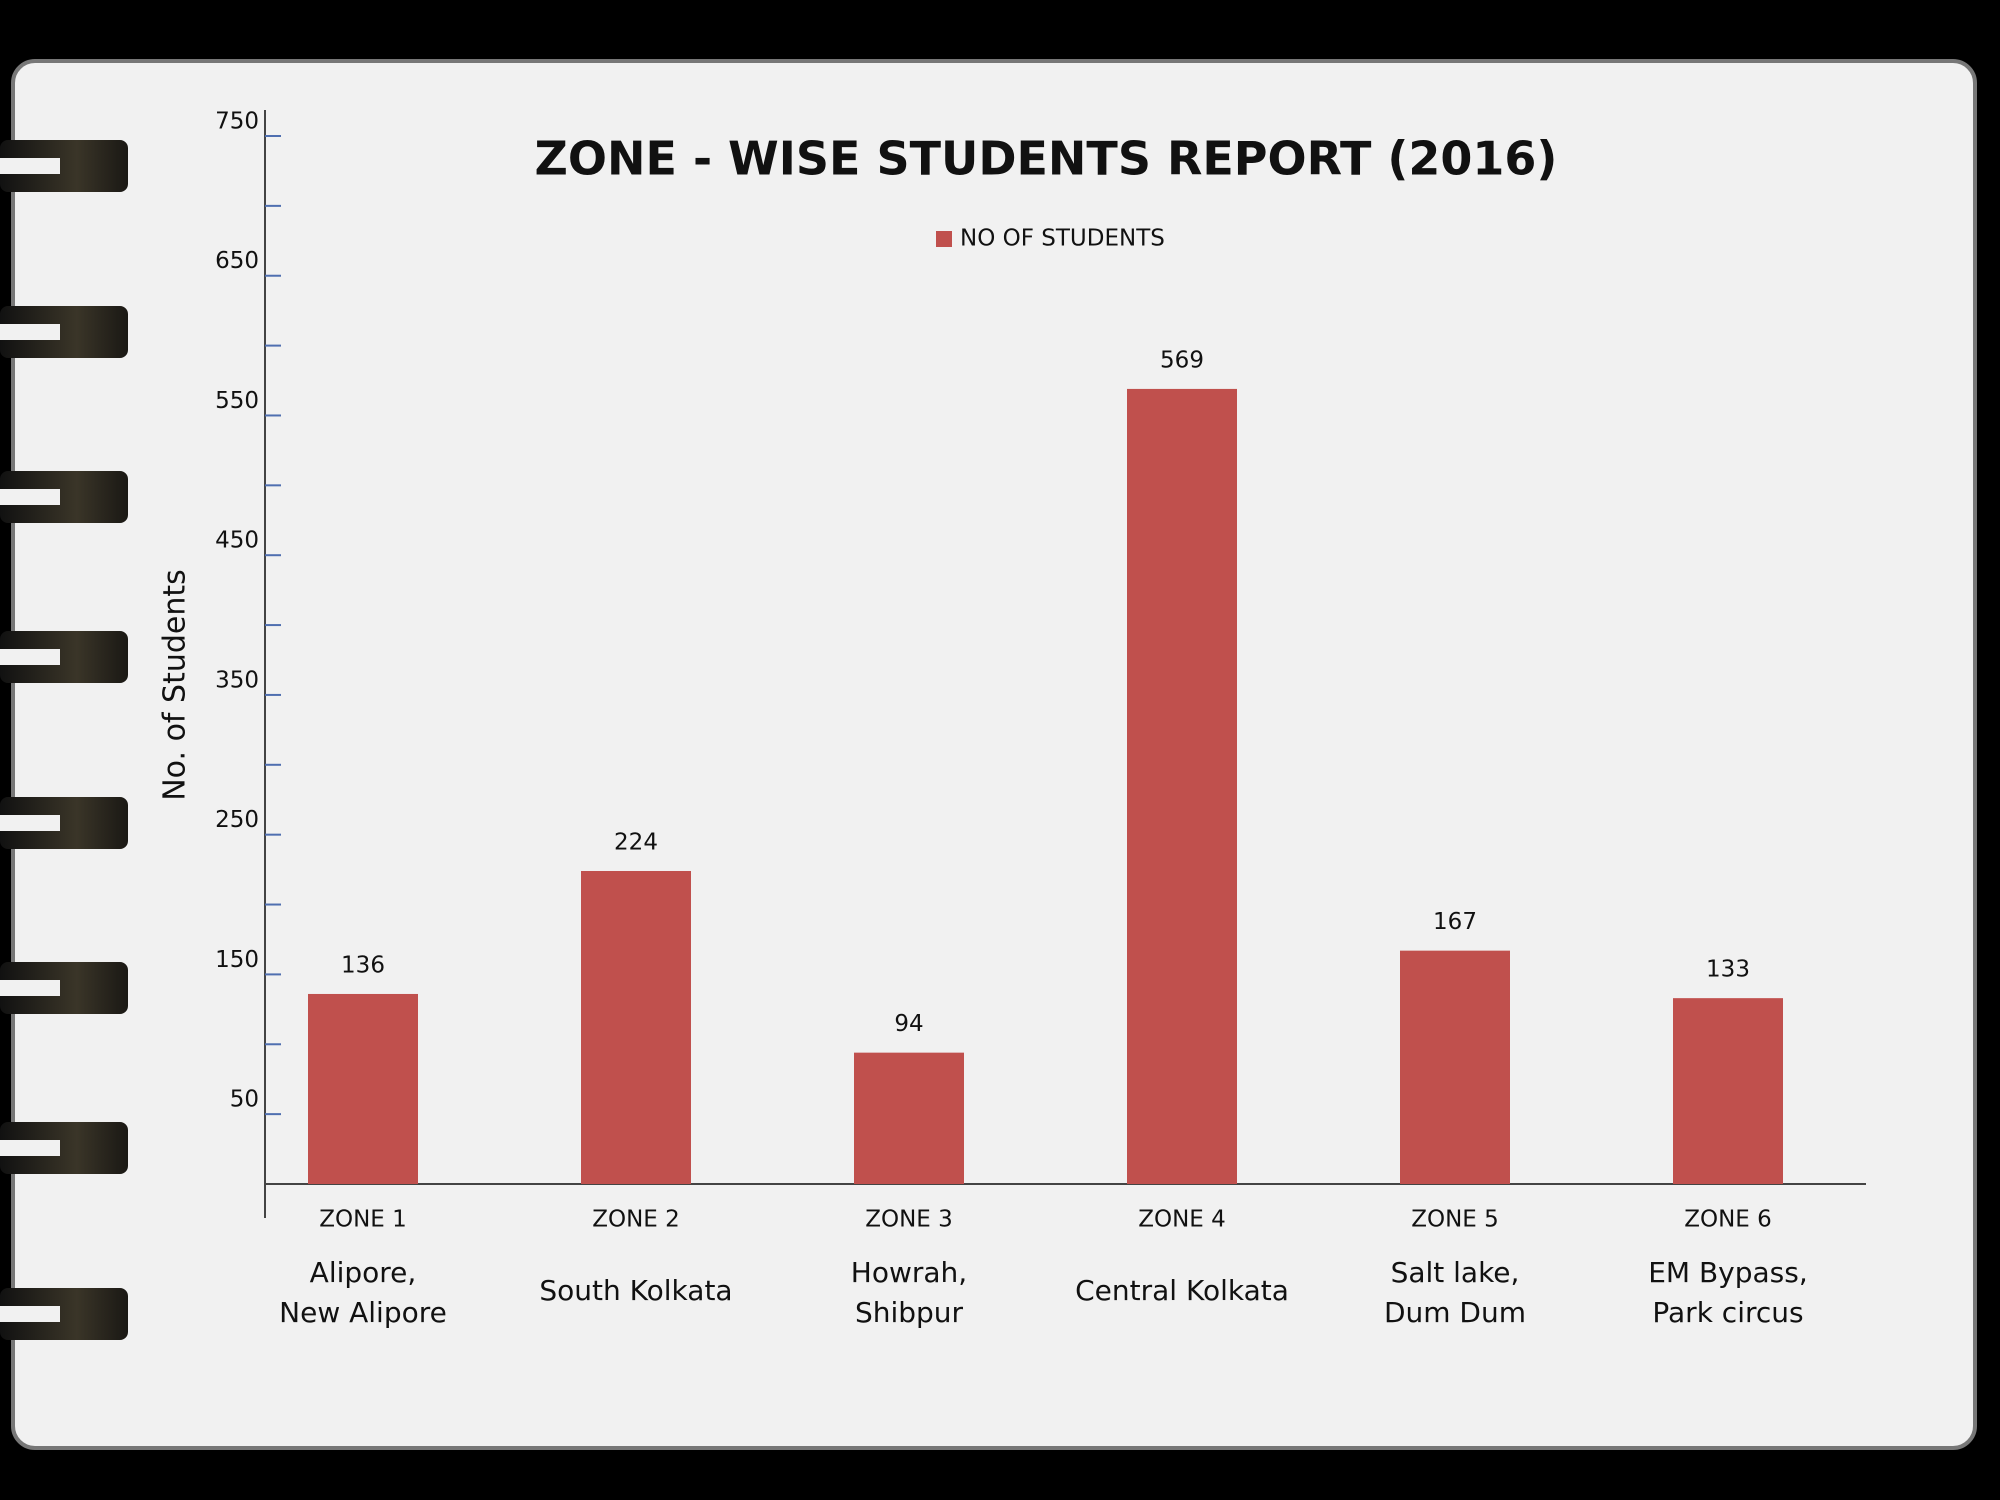  What do you see at coordinates (909, 1220) in the screenshot?
I see `x-tick-label: ZONE 3` at bounding box center [909, 1220].